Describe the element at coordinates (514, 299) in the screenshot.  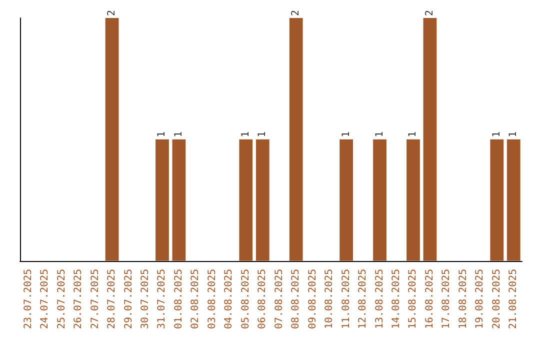
I see `x-tick-label: 21.08.2025` at that location.